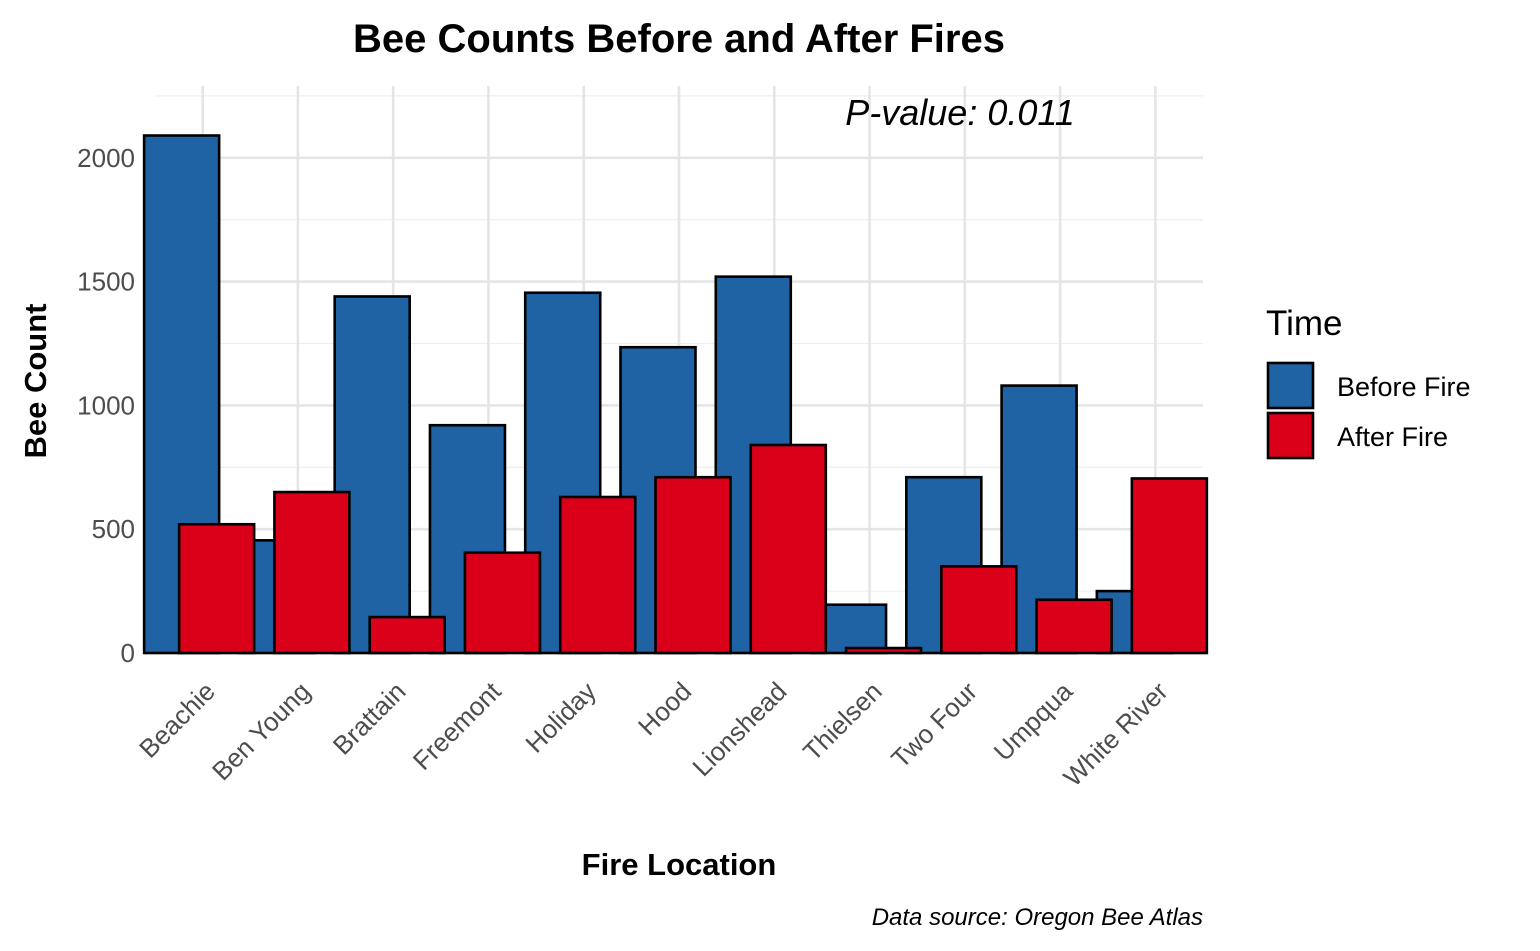 This screenshot has height=951, width=1540. I want to click on chart-title: Bee Counts Before and After Fires, so click(679, 39).